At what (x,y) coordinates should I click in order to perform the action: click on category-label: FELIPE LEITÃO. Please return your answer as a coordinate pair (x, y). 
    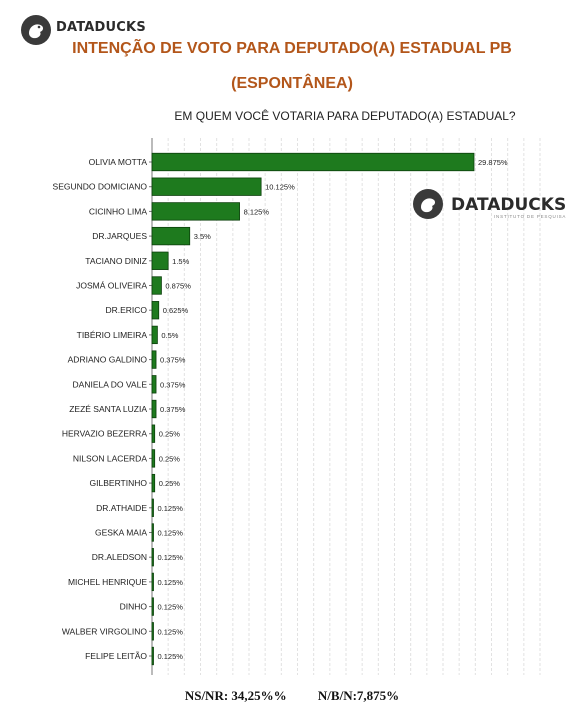
    Looking at the image, I should click on (116, 656).